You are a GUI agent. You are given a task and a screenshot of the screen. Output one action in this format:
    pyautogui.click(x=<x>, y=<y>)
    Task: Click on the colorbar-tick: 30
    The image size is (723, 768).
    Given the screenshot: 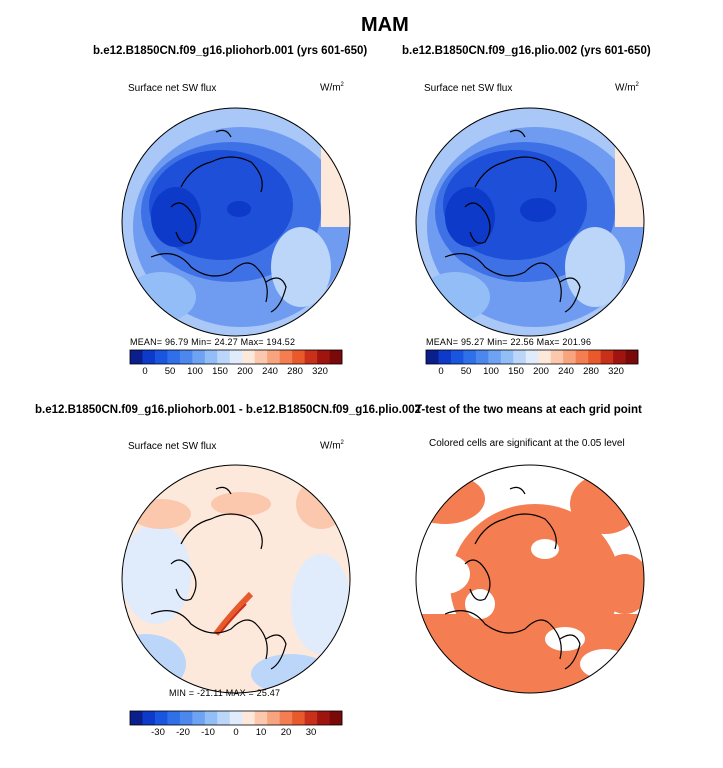 What is the action you would take?
    pyautogui.click(x=311, y=732)
    